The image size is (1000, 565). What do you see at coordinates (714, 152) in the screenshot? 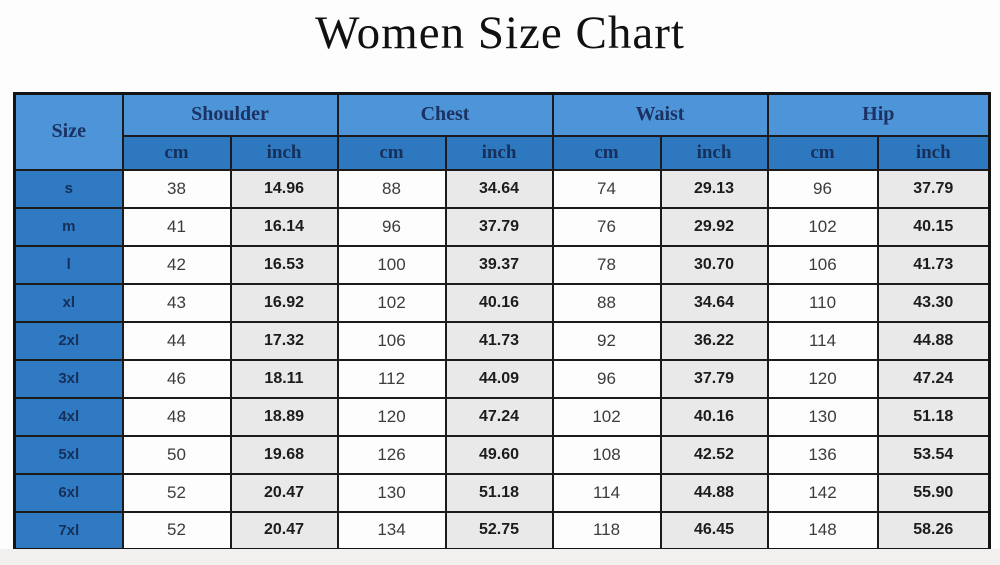
I see `waist-inch-header: inch` at bounding box center [714, 152].